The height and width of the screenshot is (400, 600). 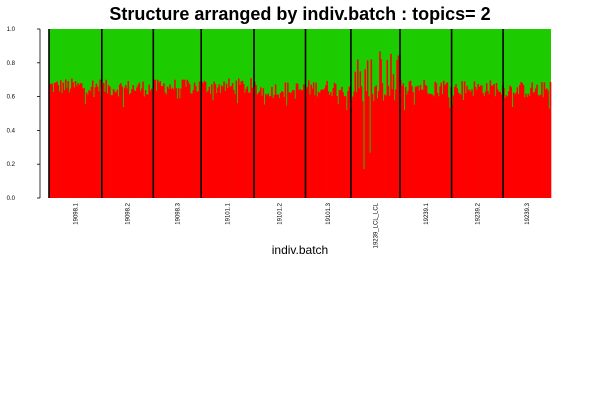 I want to click on y-tick-label: 0.4, so click(x=11, y=131).